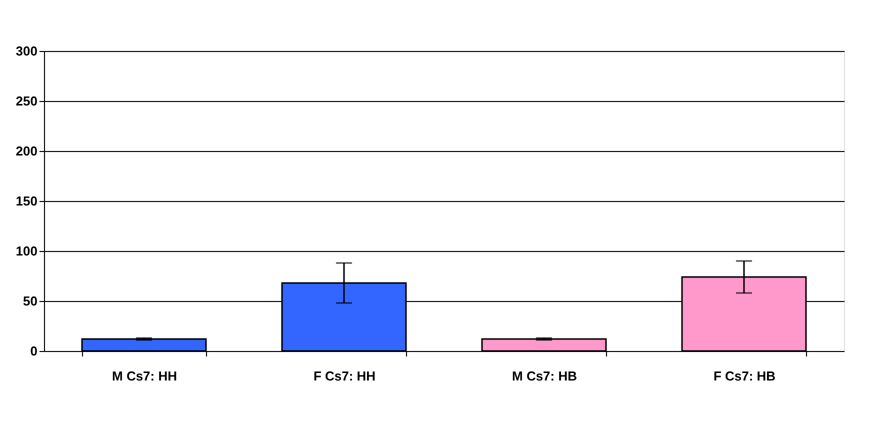  I want to click on y-tick-label: 250, so click(27, 101).